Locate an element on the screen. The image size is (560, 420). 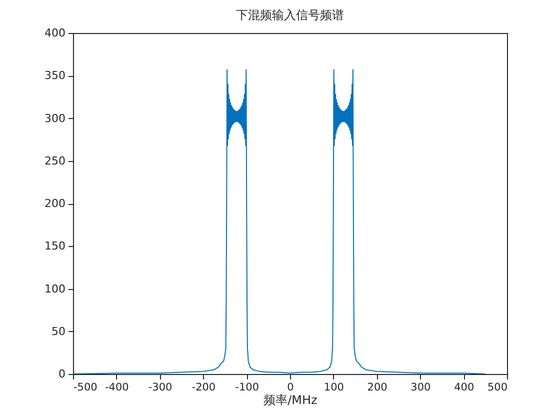
x-tick-label: -100 is located at coordinates (247, 388).